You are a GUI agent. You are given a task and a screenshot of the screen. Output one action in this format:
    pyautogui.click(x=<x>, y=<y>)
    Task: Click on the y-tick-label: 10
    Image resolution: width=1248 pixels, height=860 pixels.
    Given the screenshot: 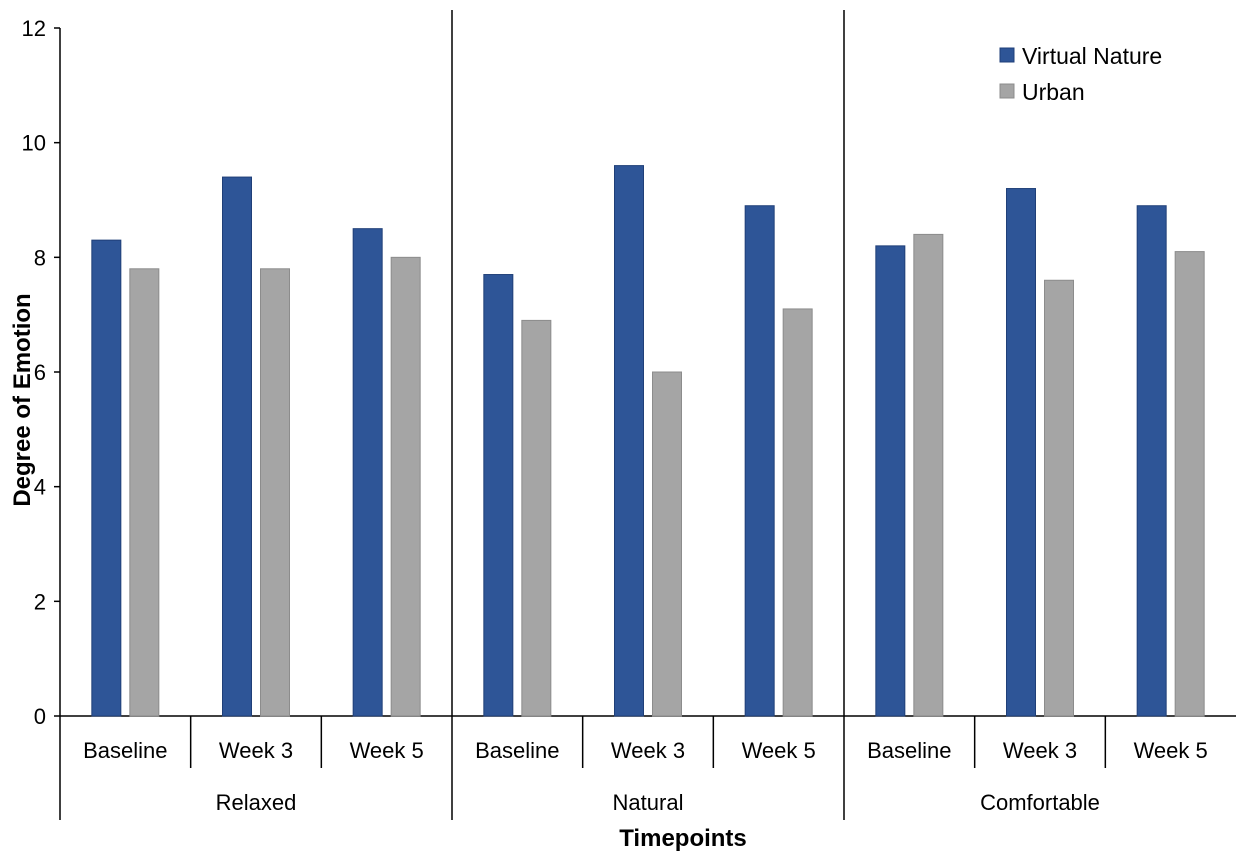 What is the action you would take?
    pyautogui.click(x=34, y=143)
    